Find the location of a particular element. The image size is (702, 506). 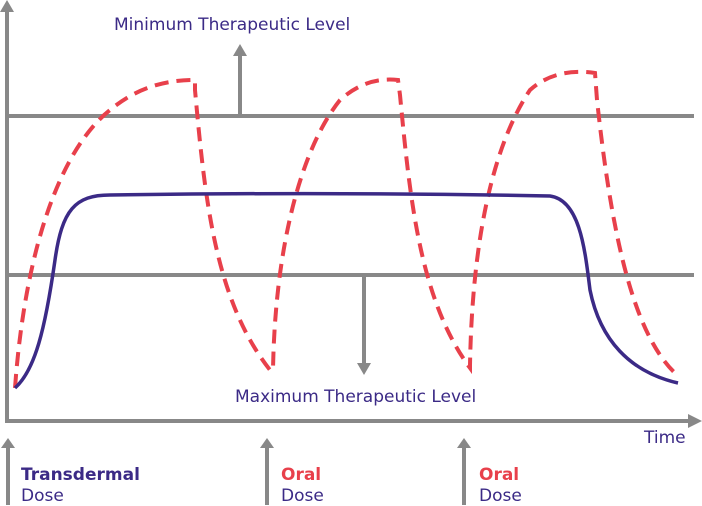

transdermal-dose-kind: Transdermal is located at coordinates (80, 475).